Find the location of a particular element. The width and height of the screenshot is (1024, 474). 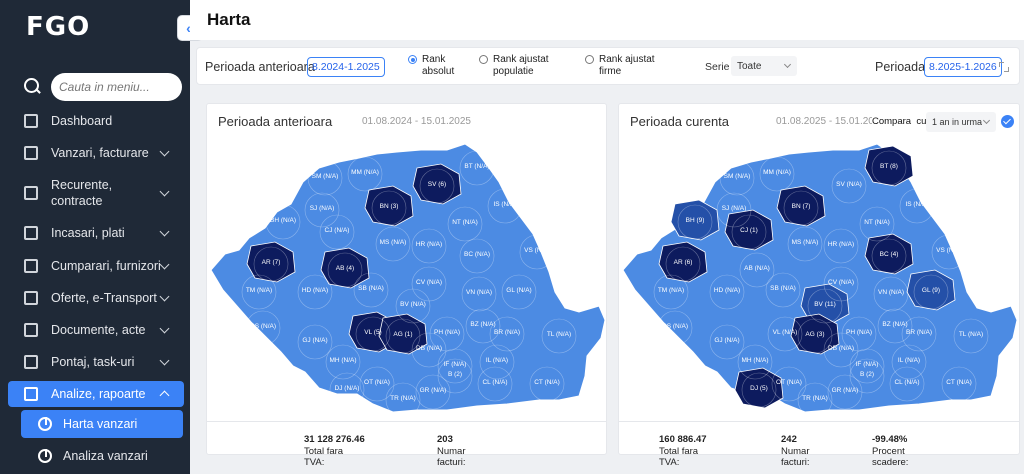

county-label: BT (N/A) is located at coordinates (476, 166).